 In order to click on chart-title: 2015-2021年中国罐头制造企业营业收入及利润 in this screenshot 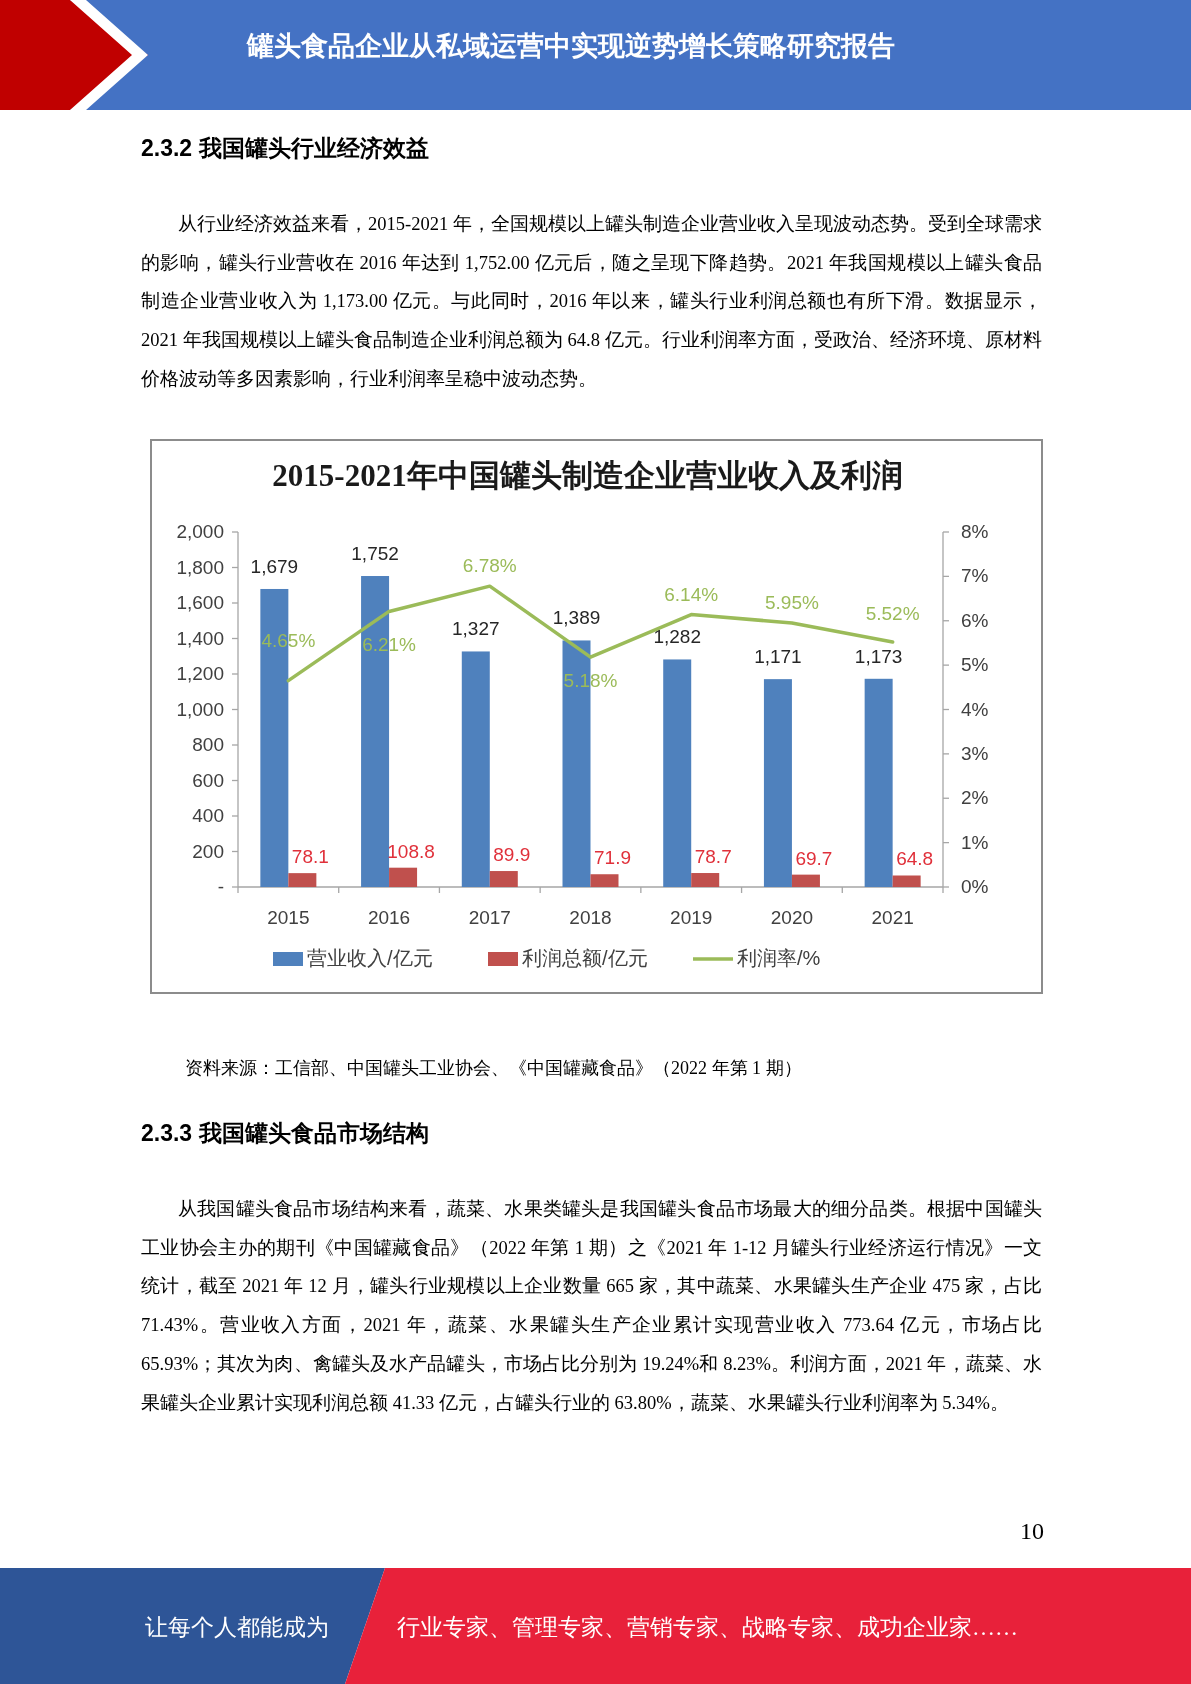, I will do `click(587, 475)`.